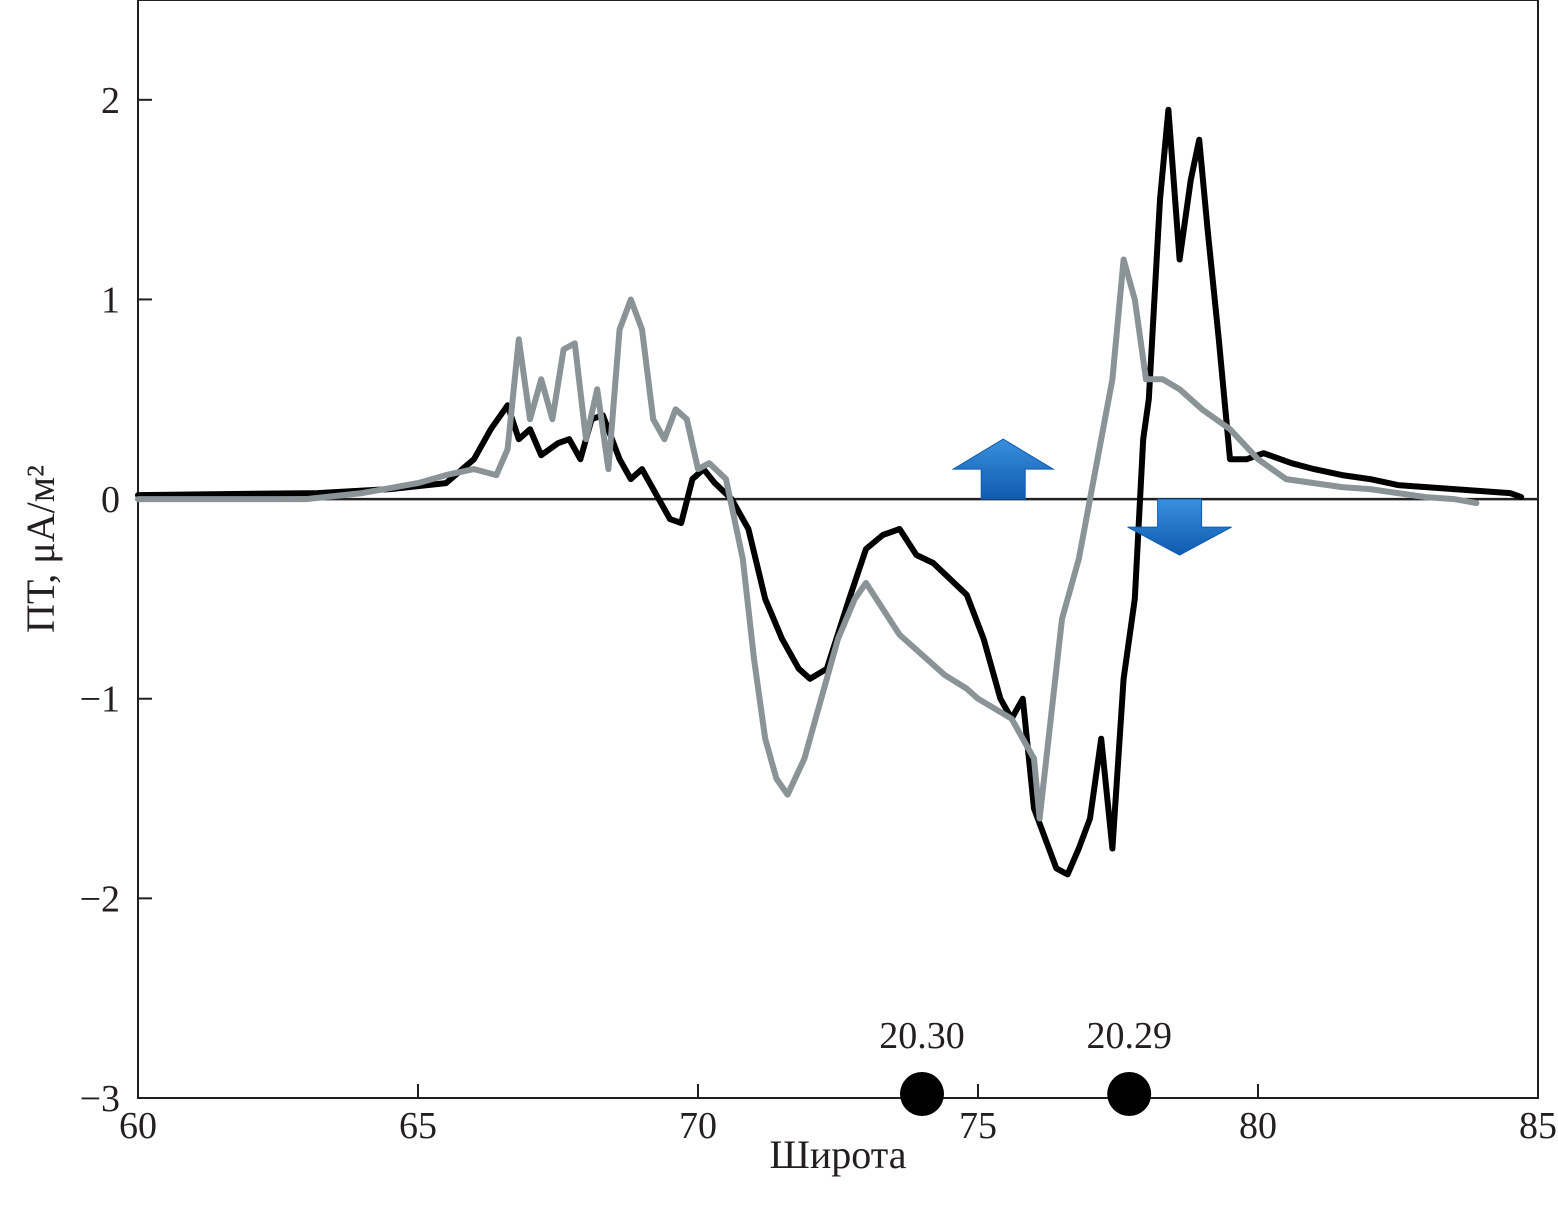 This screenshot has height=1209, width=1558. I want to click on y-tick-label: 0, so click(110, 500).